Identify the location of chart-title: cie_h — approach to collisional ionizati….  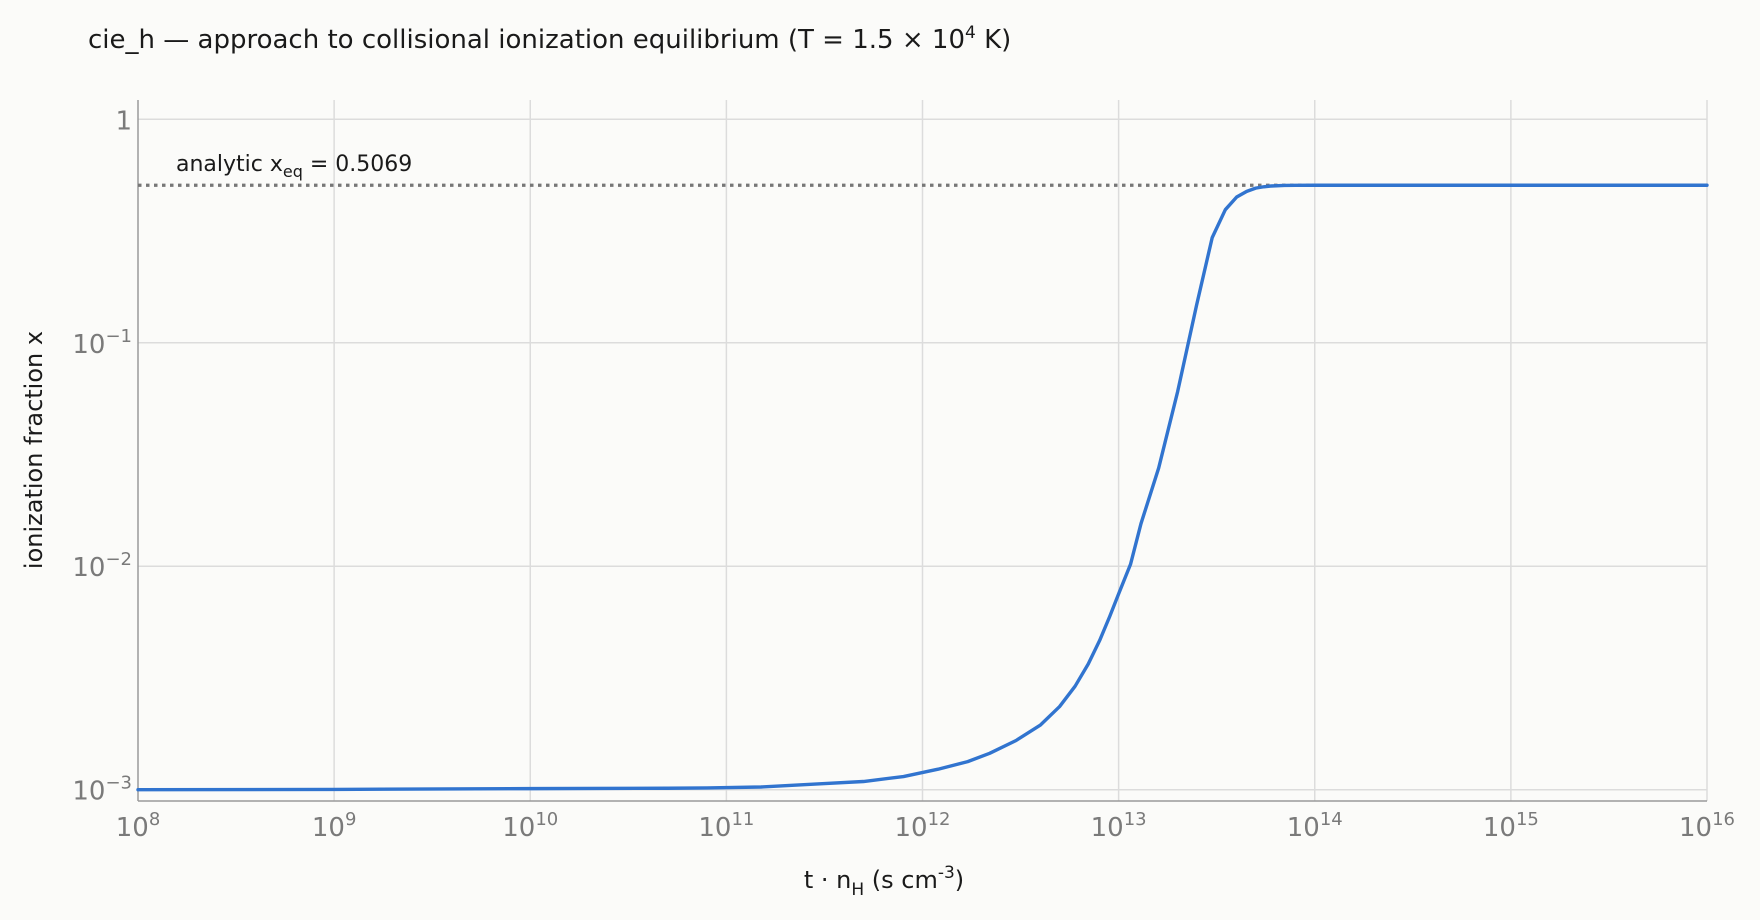
(549, 39).